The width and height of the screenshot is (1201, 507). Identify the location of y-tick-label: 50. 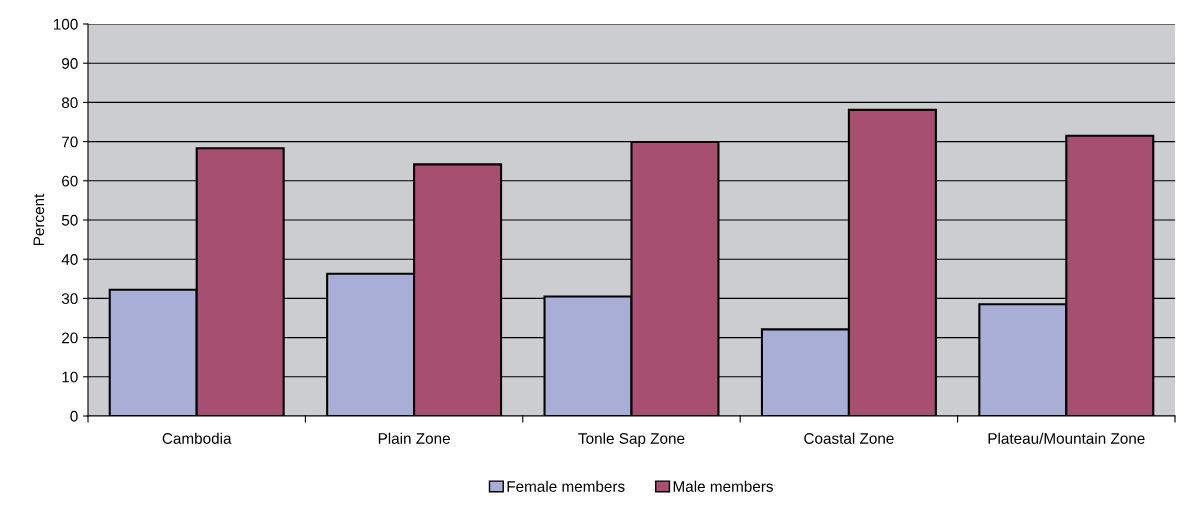
(69, 220).